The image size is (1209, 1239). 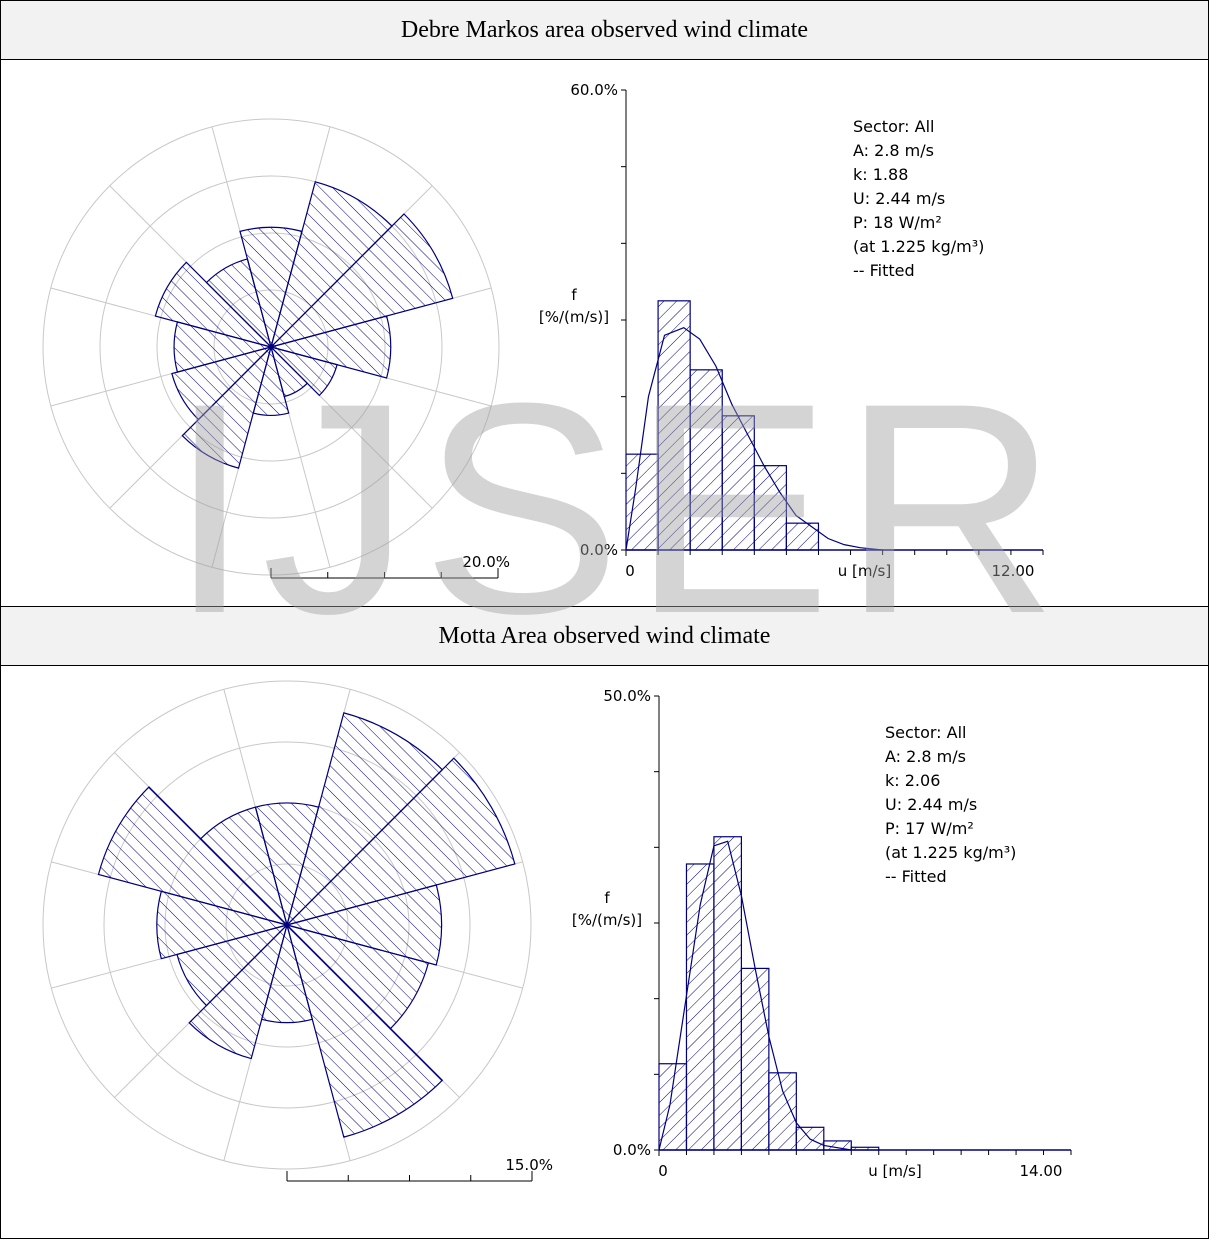 What do you see at coordinates (594, 90) in the screenshot?
I see `hist-ymax-label: 60.0%` at bounding box center [594, 90].